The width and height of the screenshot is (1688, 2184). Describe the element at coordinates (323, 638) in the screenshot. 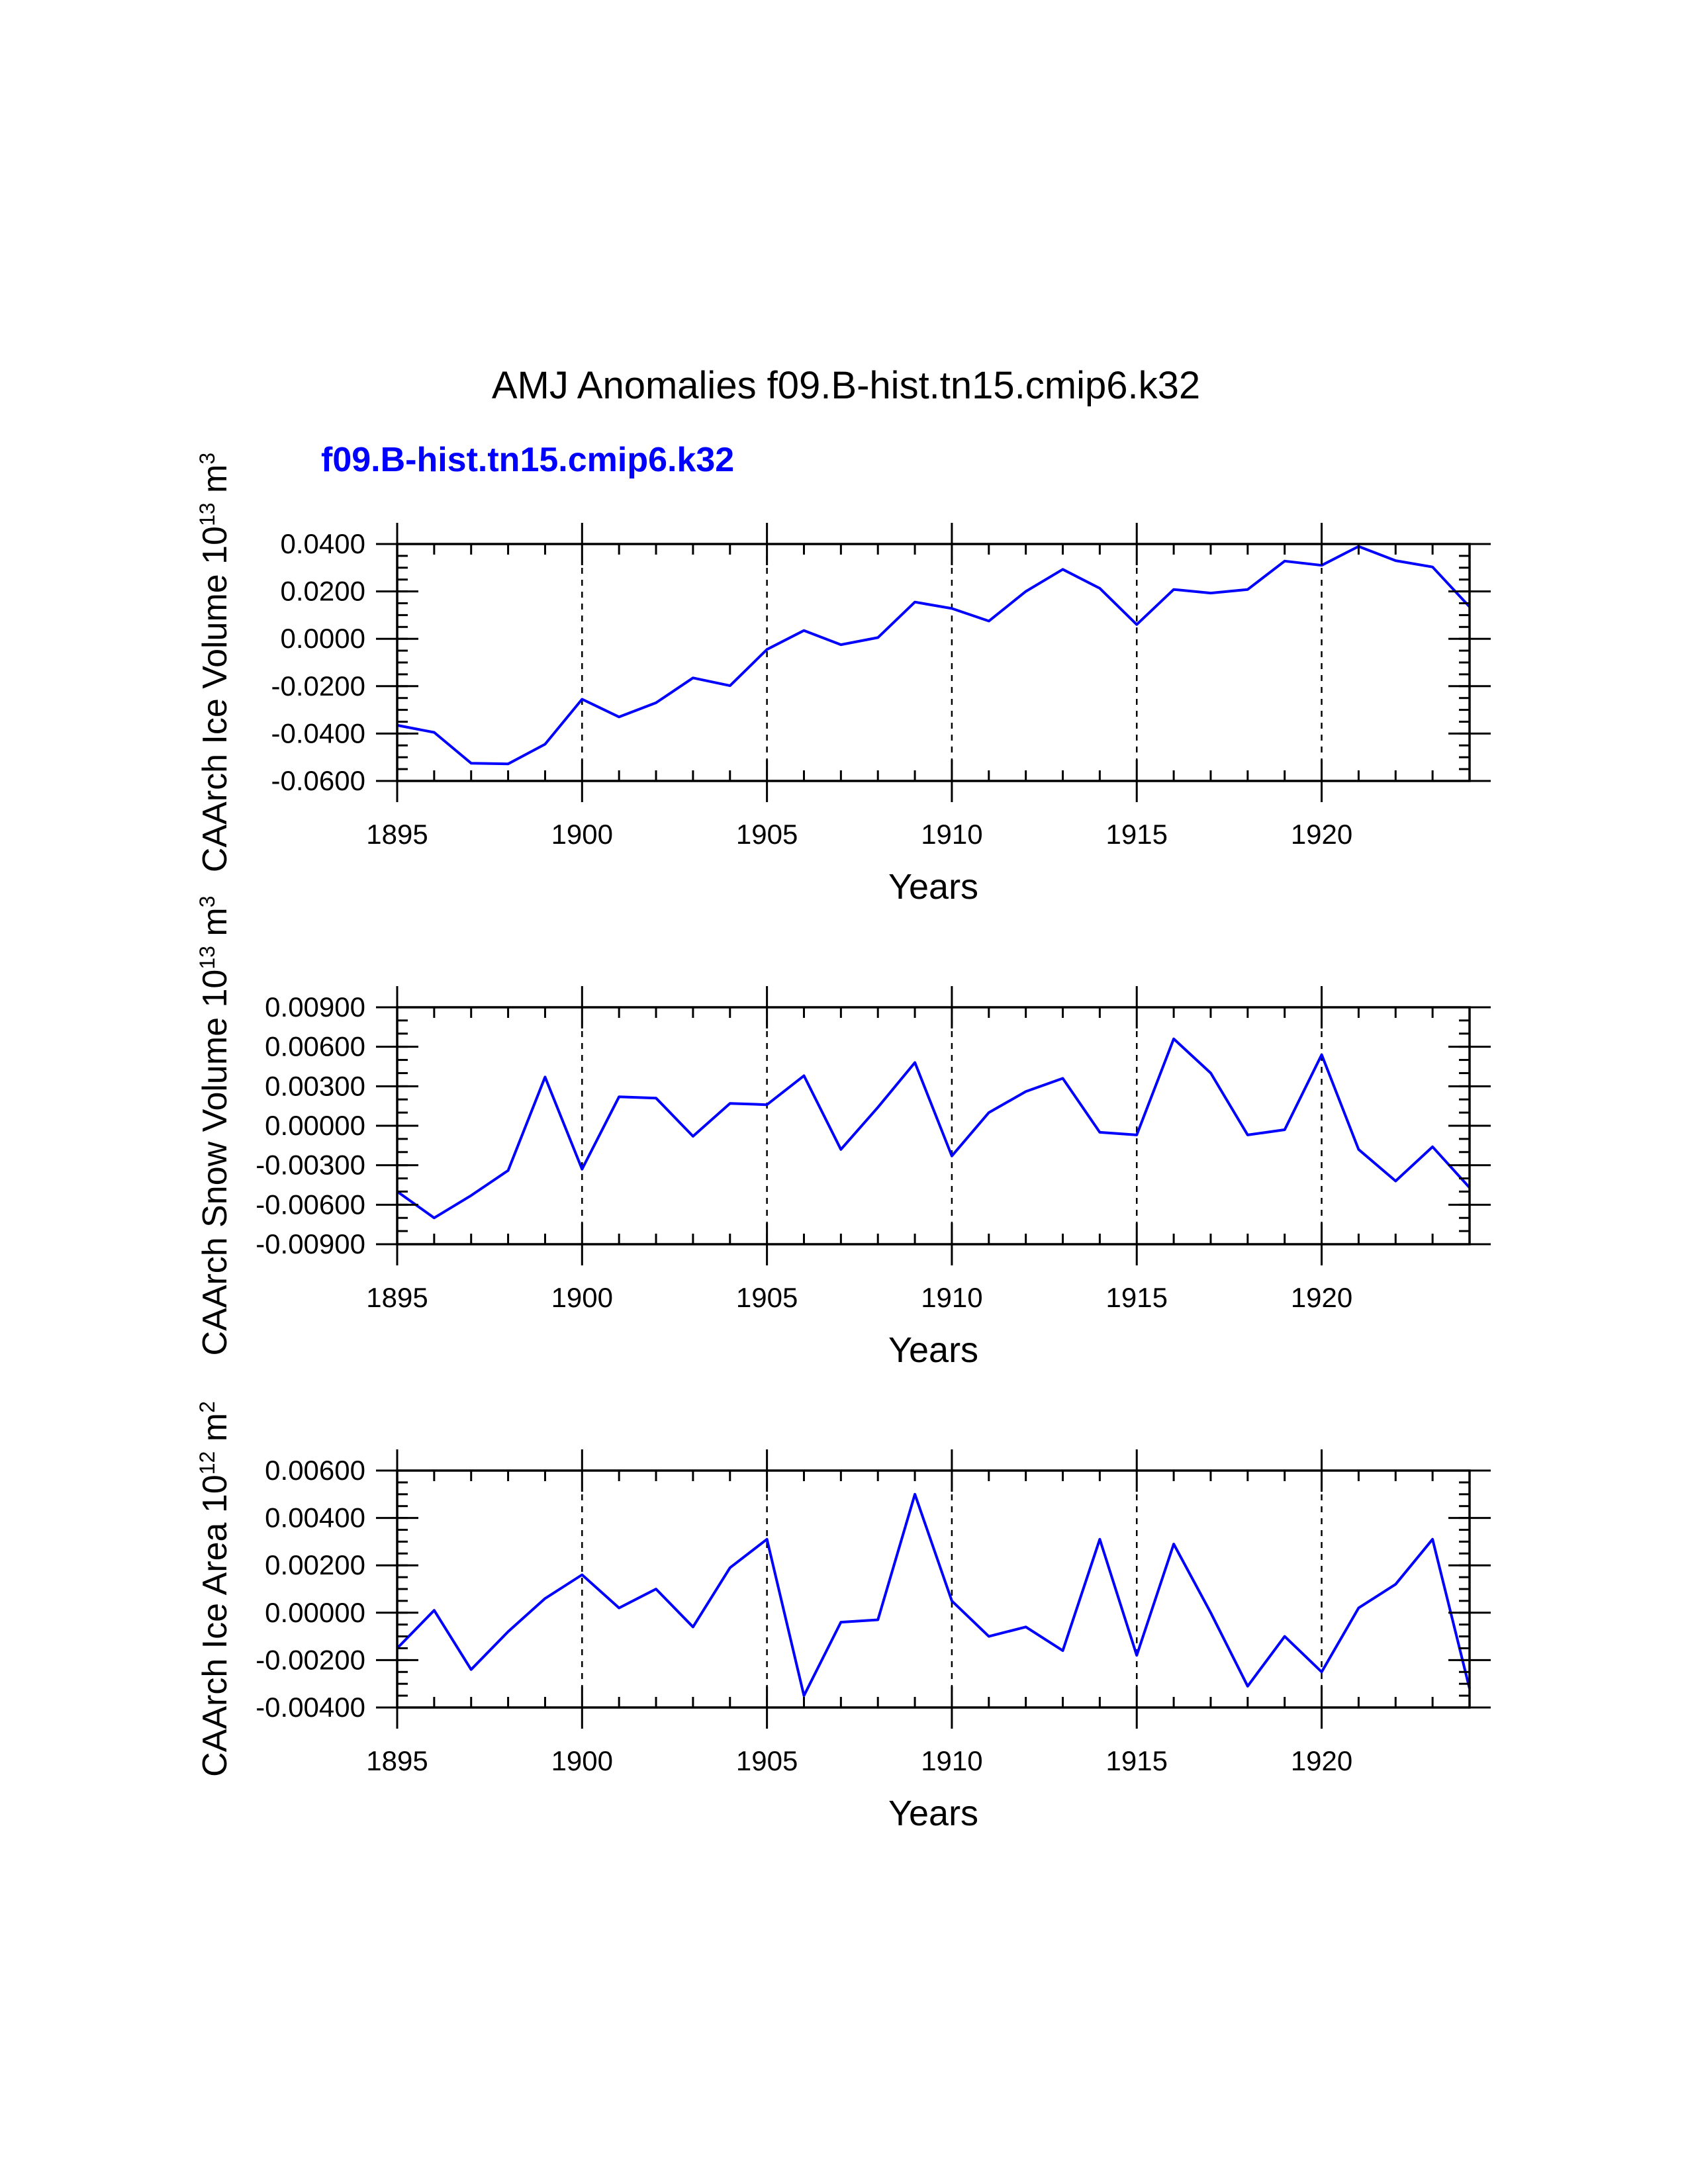

I see `y-tick-label: 0.0000` at that location.